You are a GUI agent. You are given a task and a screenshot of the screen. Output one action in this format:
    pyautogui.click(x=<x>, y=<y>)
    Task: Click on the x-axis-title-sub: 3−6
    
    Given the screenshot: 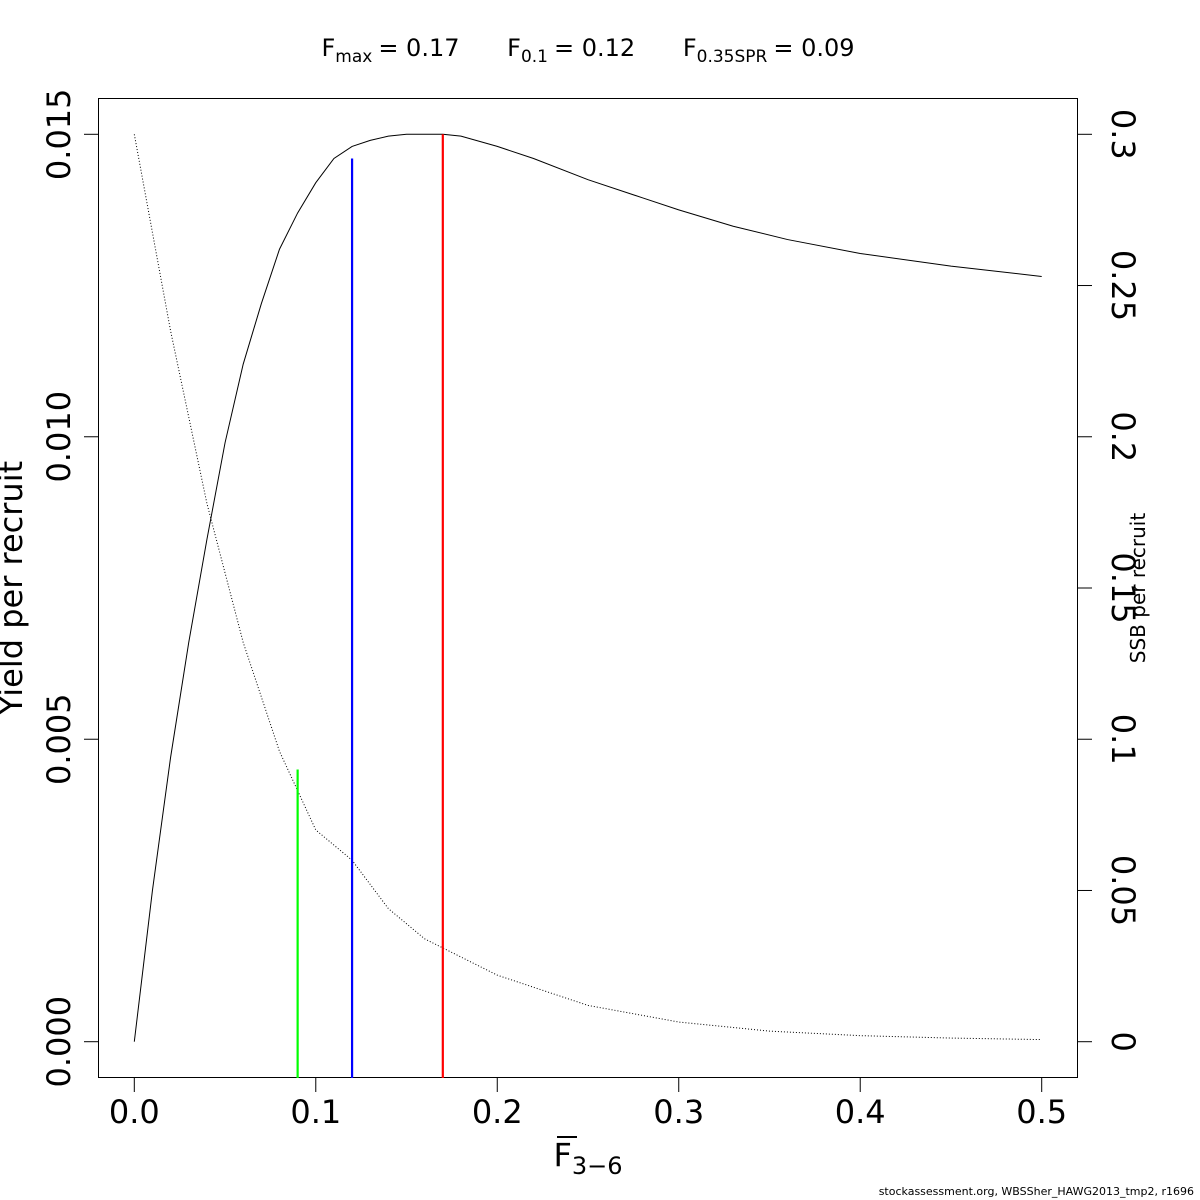 What is the action you would take?
    pyautogui.click(x=597, y=1166)
    